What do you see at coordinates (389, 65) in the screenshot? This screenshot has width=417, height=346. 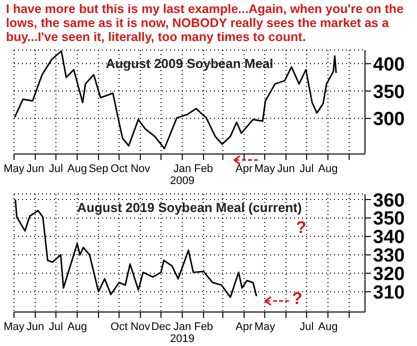 I see `y-tick-label: 400` at bounding box center [389, 65].